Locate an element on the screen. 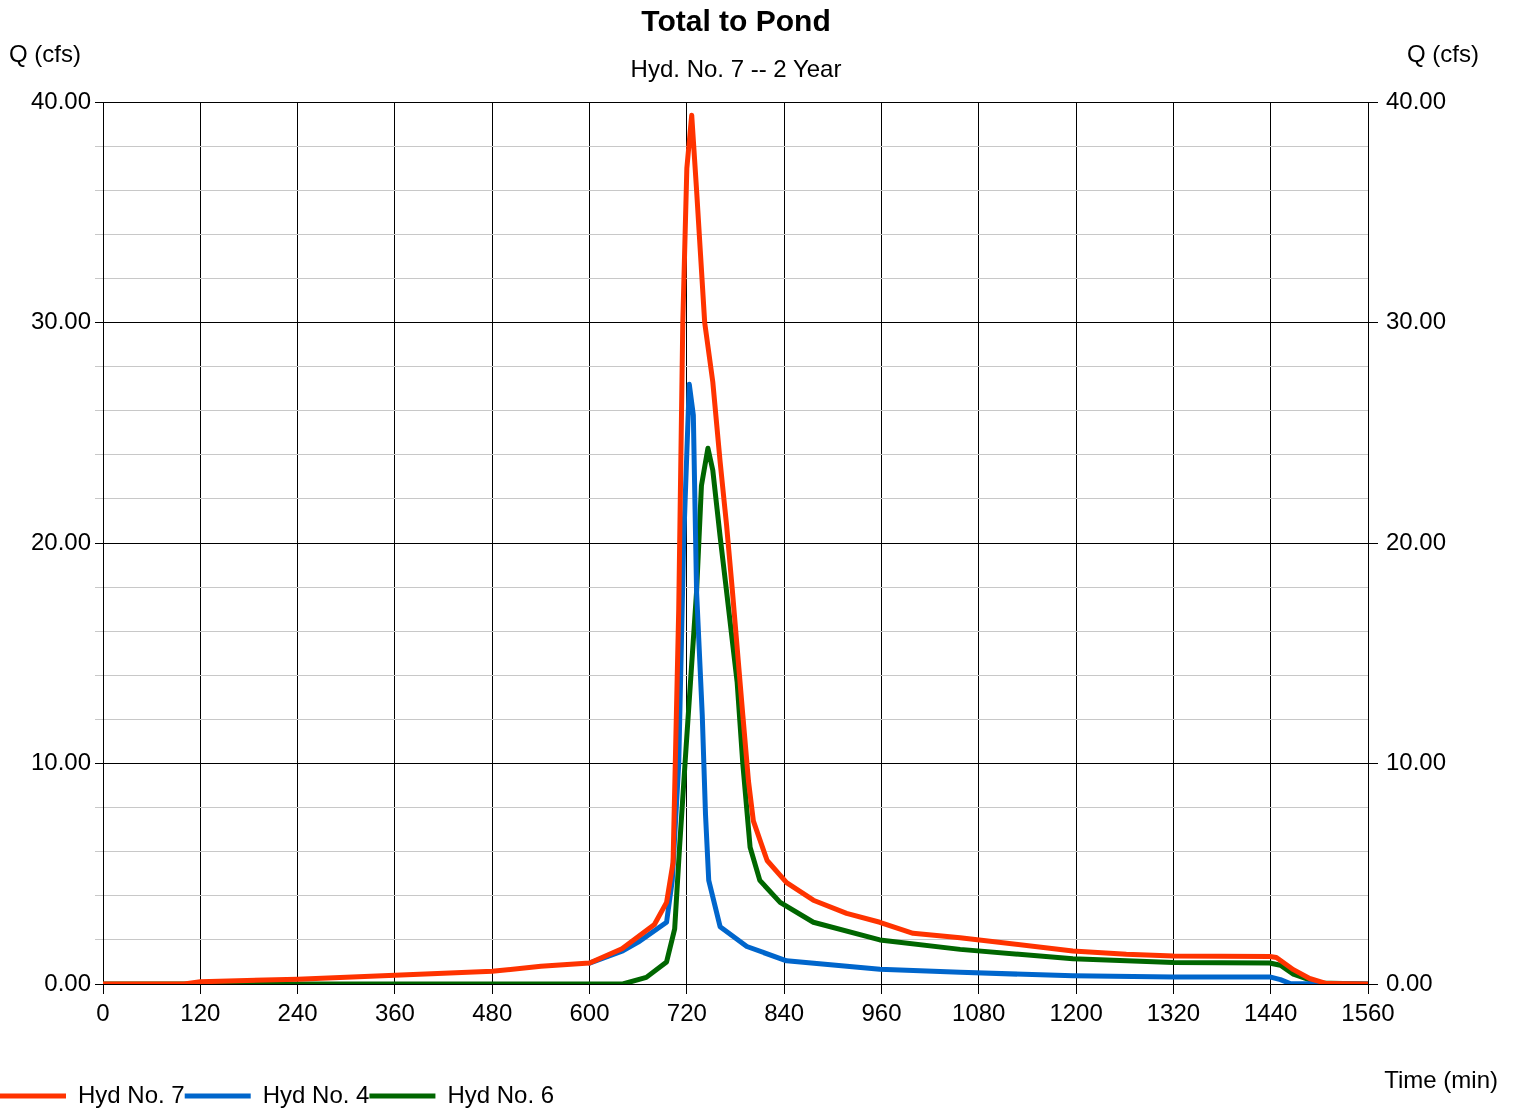 This screenshot has height=1118, width=1514. x-tick-label: 480 is located at coordinates (492, 1013).